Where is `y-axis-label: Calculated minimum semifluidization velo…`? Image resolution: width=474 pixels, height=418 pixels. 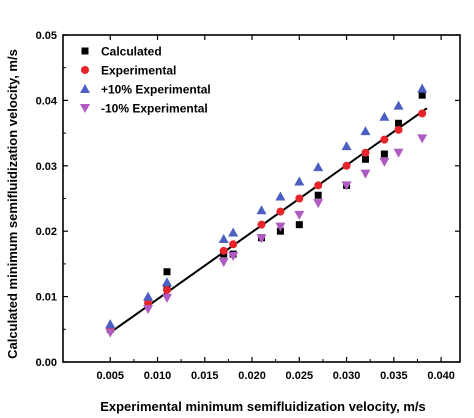
y-axis-label: Calculated minimum semifluidization velo… is located at coordinates (12, 204).